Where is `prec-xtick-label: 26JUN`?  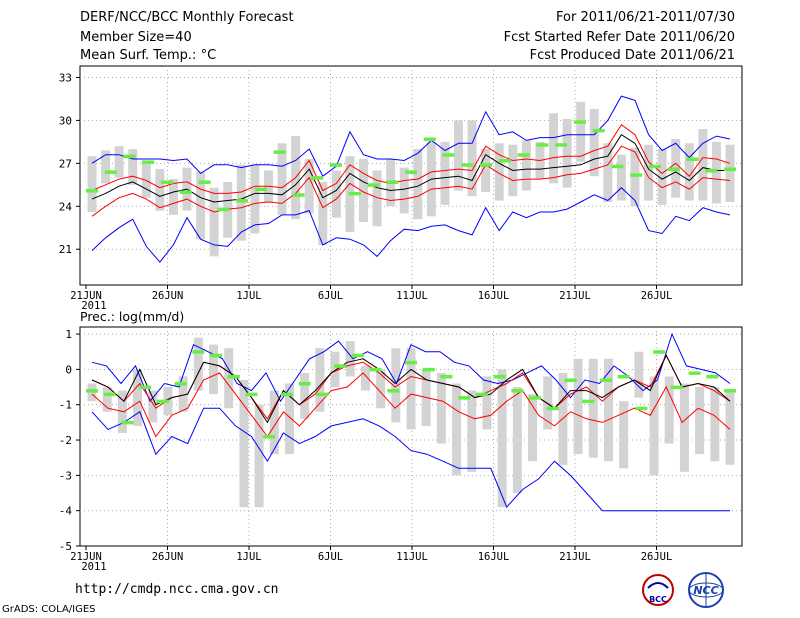 prec-xtick-label: 26JUN is located at coordinates (168, 557).